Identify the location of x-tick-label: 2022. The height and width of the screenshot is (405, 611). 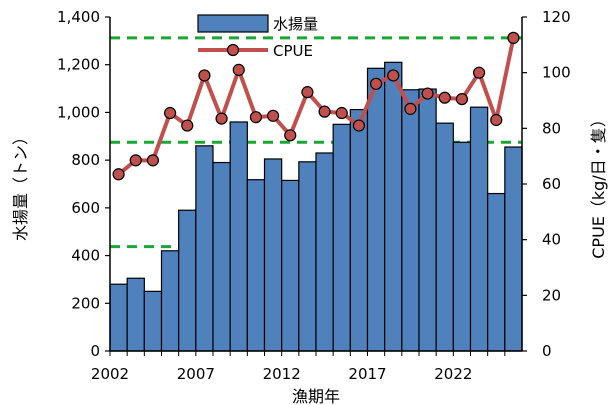
(453, 374).